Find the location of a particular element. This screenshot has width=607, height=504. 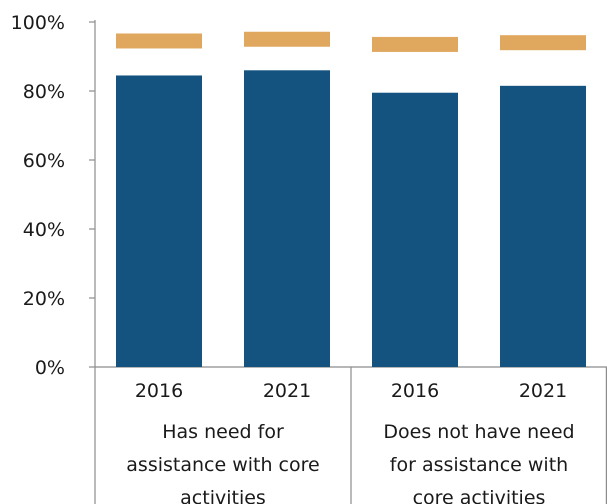

y-tick-label: 40% is located at coordinates (44, 230).